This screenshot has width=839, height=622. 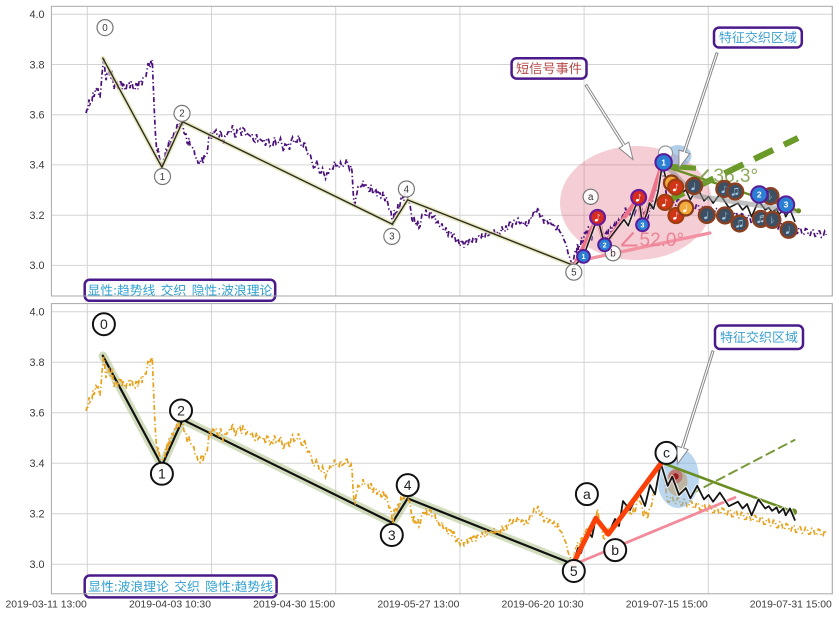 I want to click on svg-text: 2019-06-20 10:30, so click(x=543, y=605).